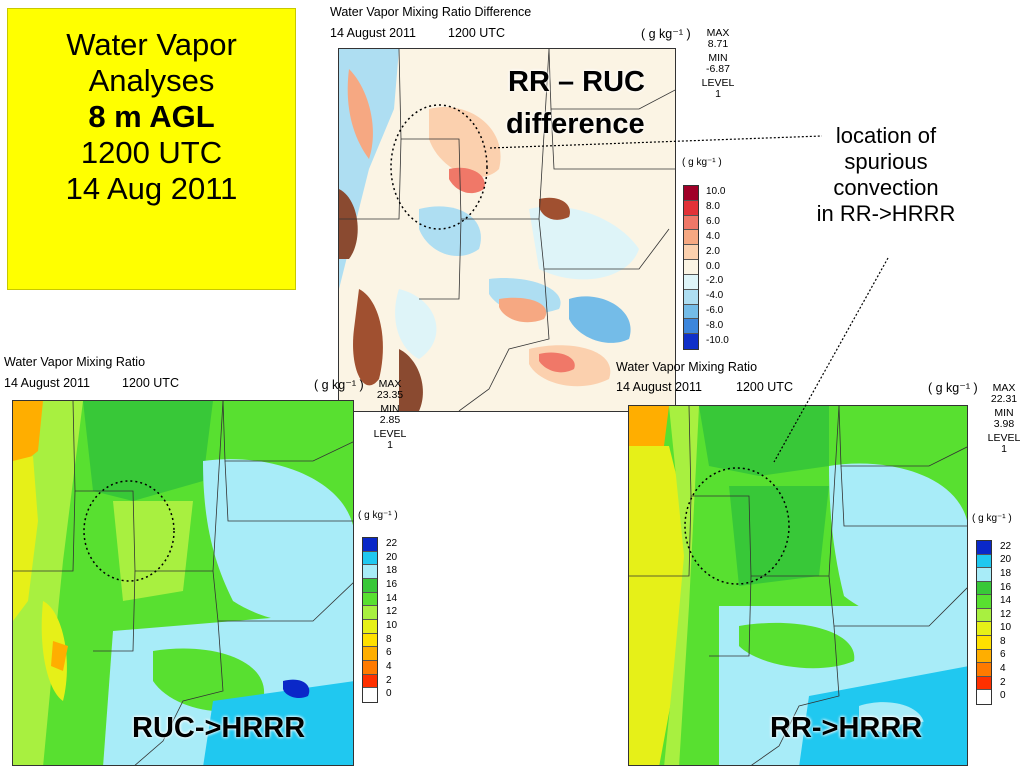  Describe the element at coordinates (1004, 398) in the screenshot. I see `max-value: 22.31` at that location.